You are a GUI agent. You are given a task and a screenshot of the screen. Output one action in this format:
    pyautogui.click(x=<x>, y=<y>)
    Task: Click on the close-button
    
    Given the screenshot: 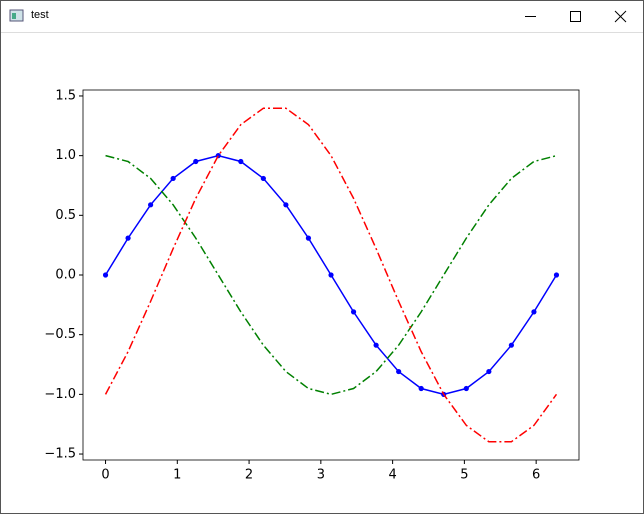 What is the action you would take?
    pyautogui.click(x=620, y=16)
    